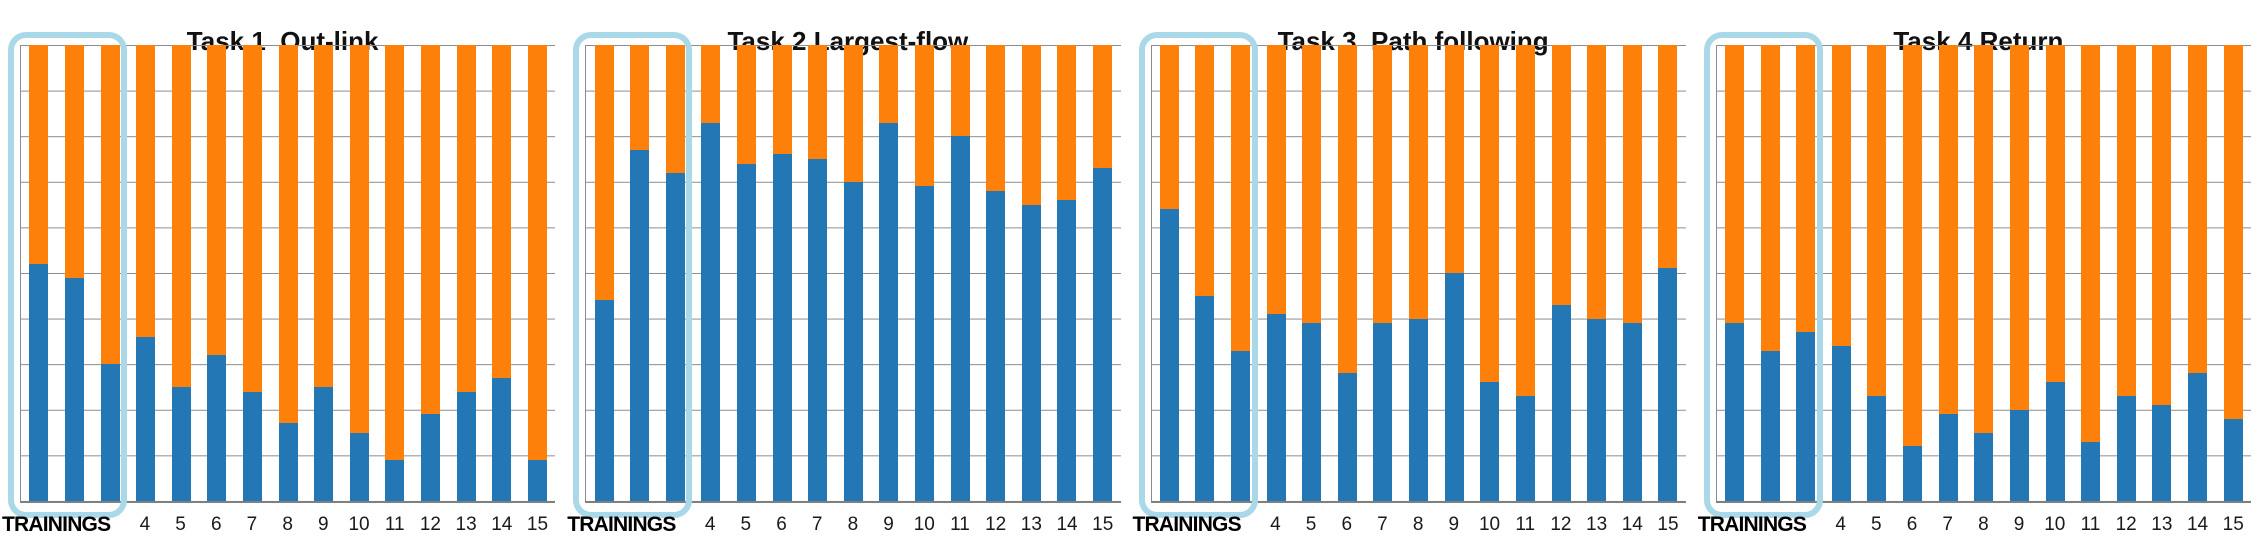 The width and height of the screenshot is (2261, 557). Describe the element at coordinates (1347, 524) in the screenshot. I see `x-tick-label: 6` at that location.